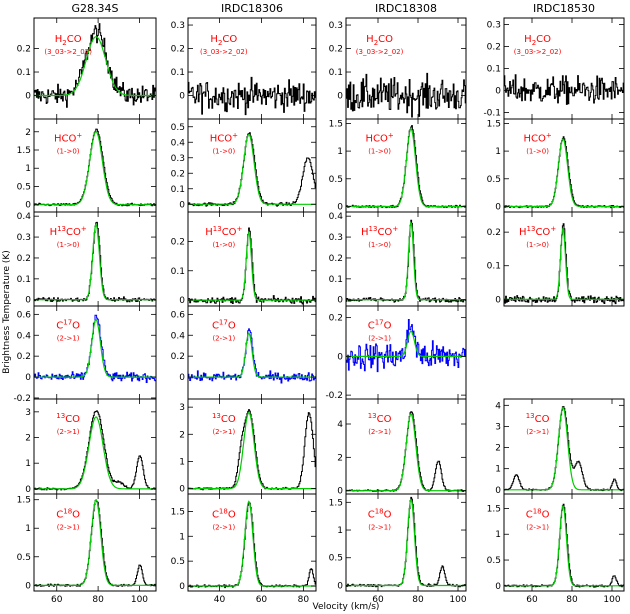 This screenshot has height=614, width=630. I want to click on spectrum-panel: 4 2 0 13CO (2->1), so click(402, 447).